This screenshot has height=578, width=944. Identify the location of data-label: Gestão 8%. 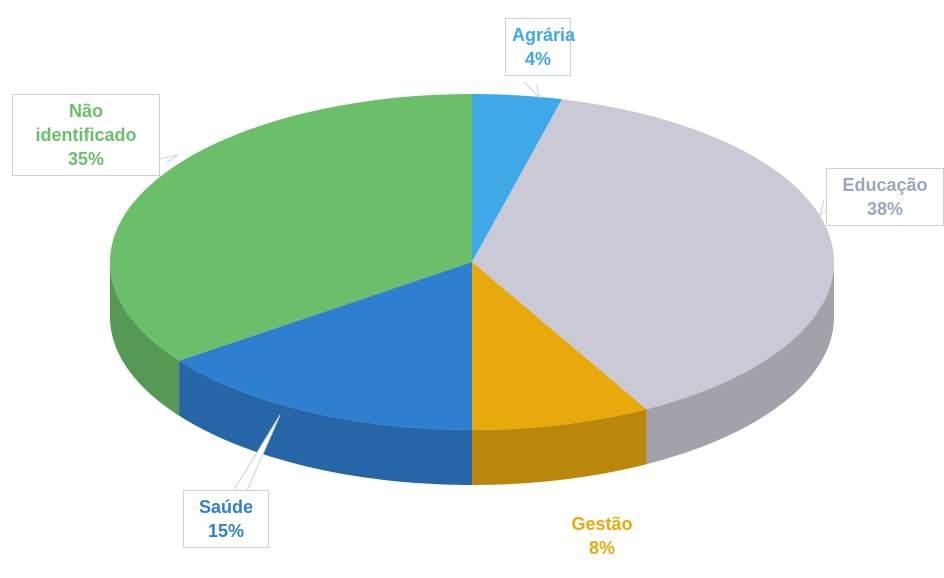
(602, 536).